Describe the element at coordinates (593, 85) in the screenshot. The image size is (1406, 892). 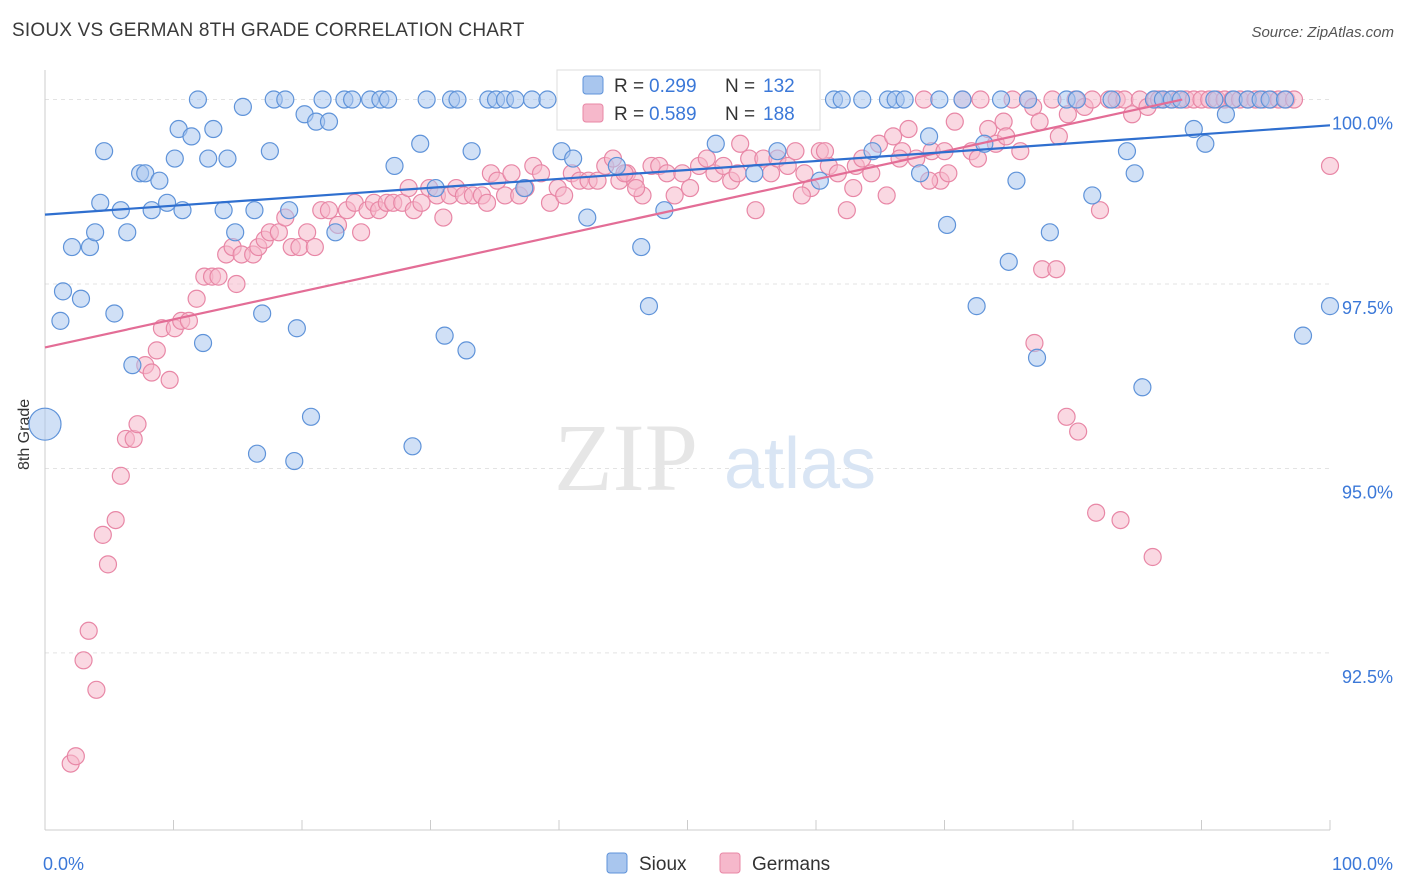
I see `legend-swatch-sioux` at that location.